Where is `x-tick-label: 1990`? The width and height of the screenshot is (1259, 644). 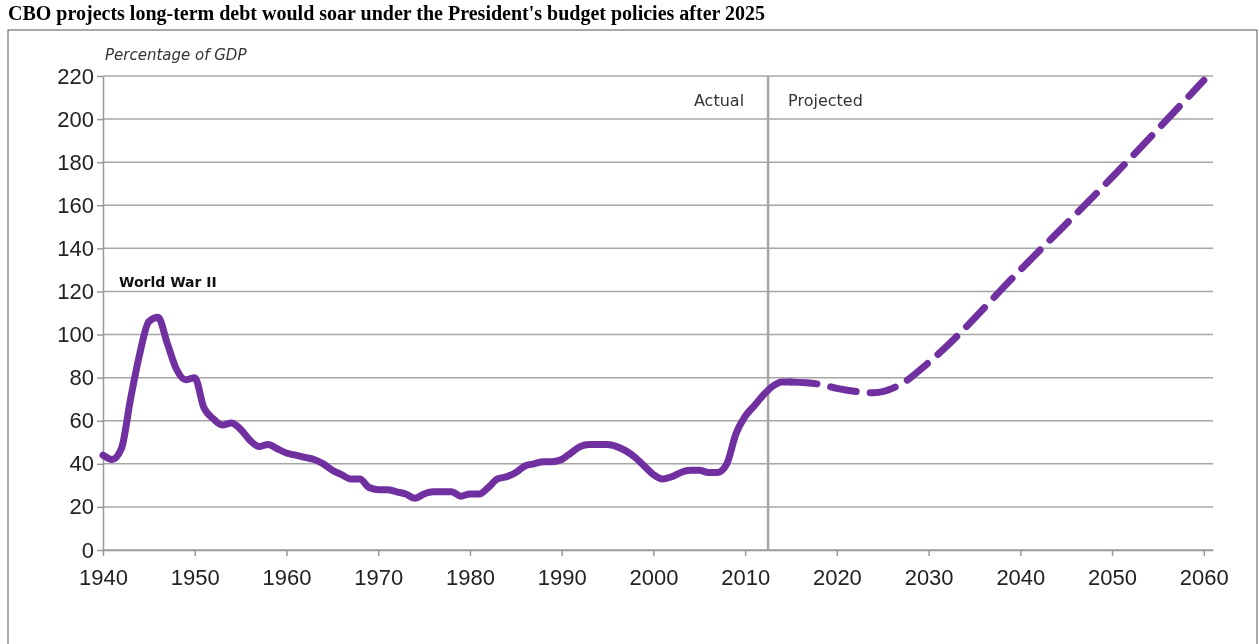 x-tick-label: 1990 is located at coordinates (562, 578).